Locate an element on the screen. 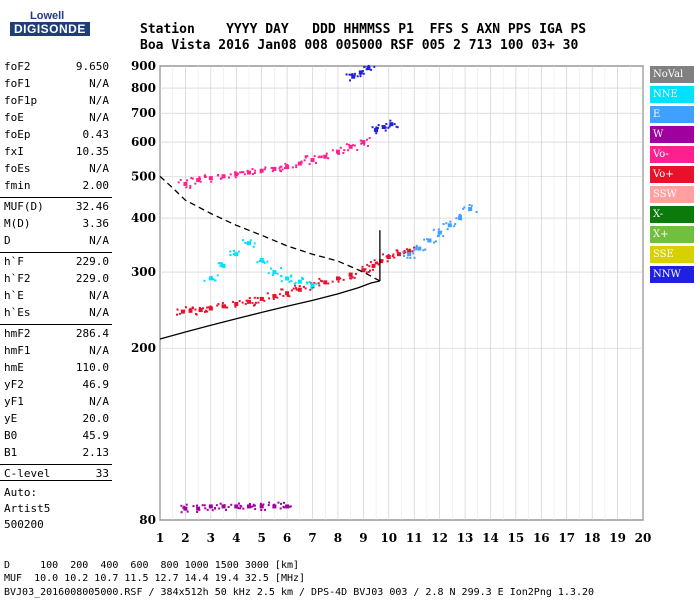 The image size is (700, 600). x-tick-label: 15 is located at coordinates (516, 538).